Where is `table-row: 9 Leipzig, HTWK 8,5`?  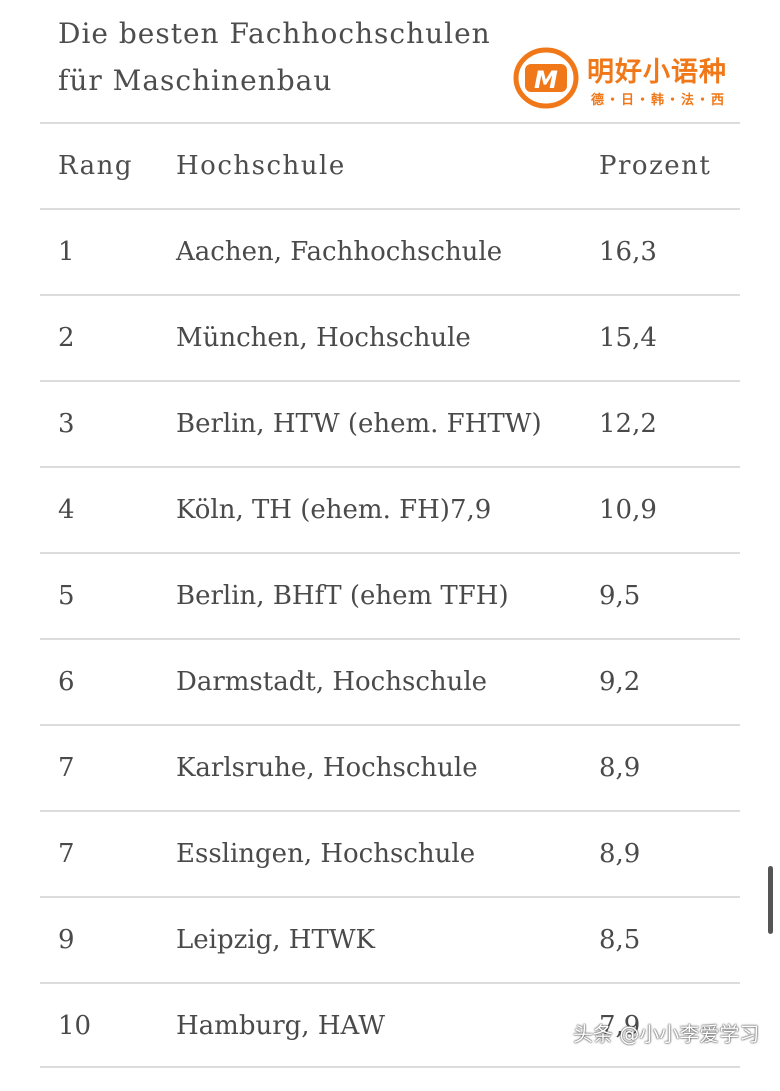
table-row: 9 Leipzig, HTWK 8,5 is located at coordinates (390, 939).